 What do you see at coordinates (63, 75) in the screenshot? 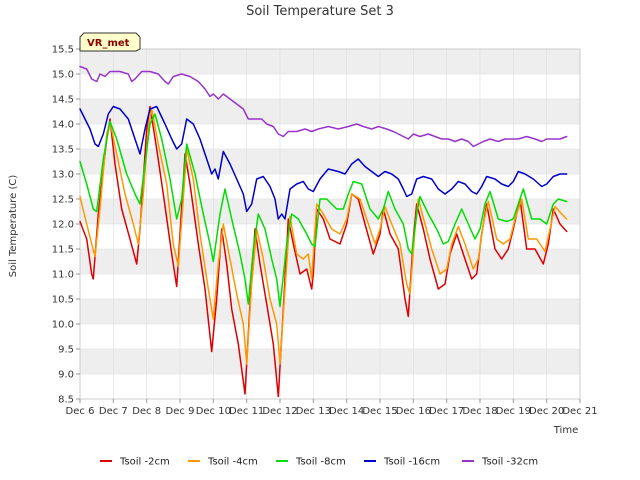
I see `y-tick-label: 15.0` at bounding box center [63, 75].